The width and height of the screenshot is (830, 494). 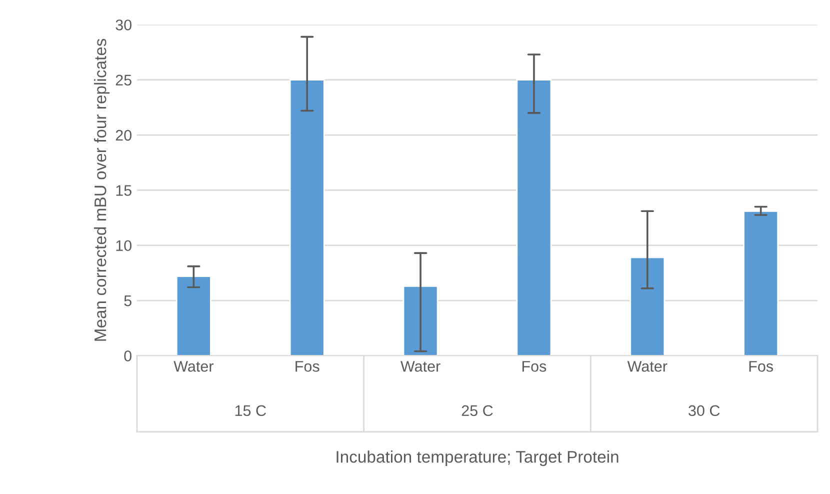 What do you see at coordinates (250, 410) in the screenshot?
I see `text: 15 C` at bounding box center [250, 410].